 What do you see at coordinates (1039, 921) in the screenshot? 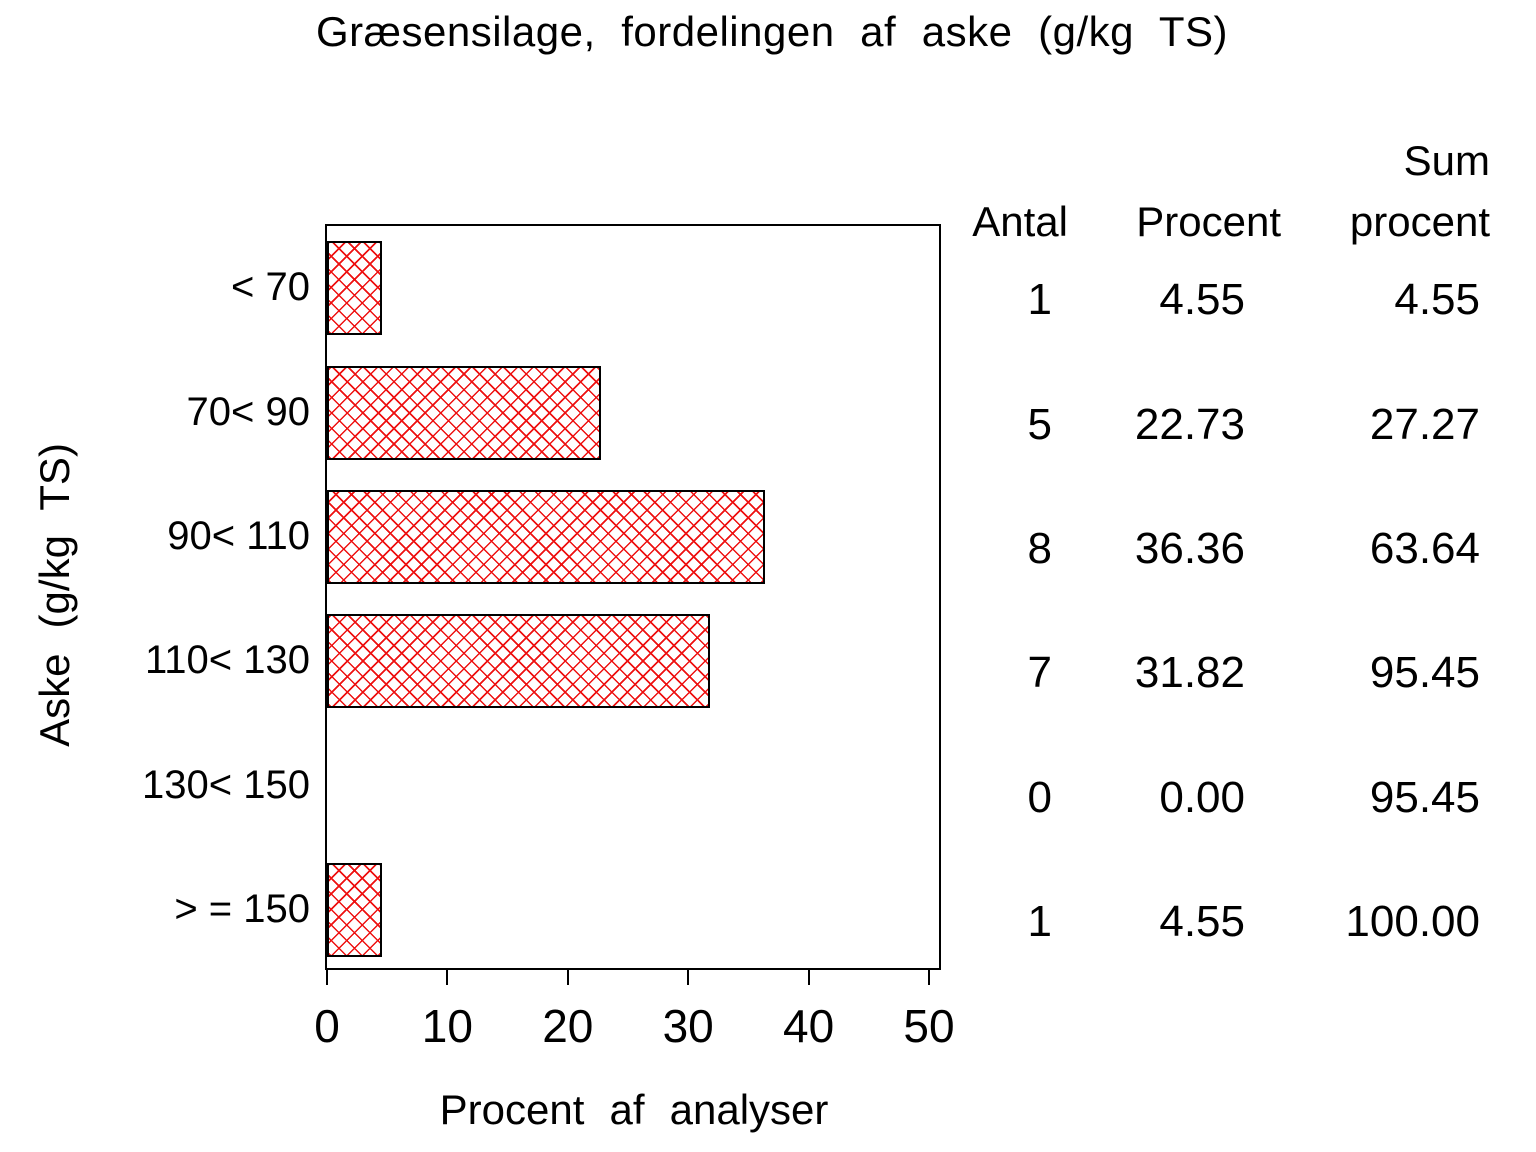
I see `table-cell-antal-row-5: 1` at bounding box center [1039, 921].